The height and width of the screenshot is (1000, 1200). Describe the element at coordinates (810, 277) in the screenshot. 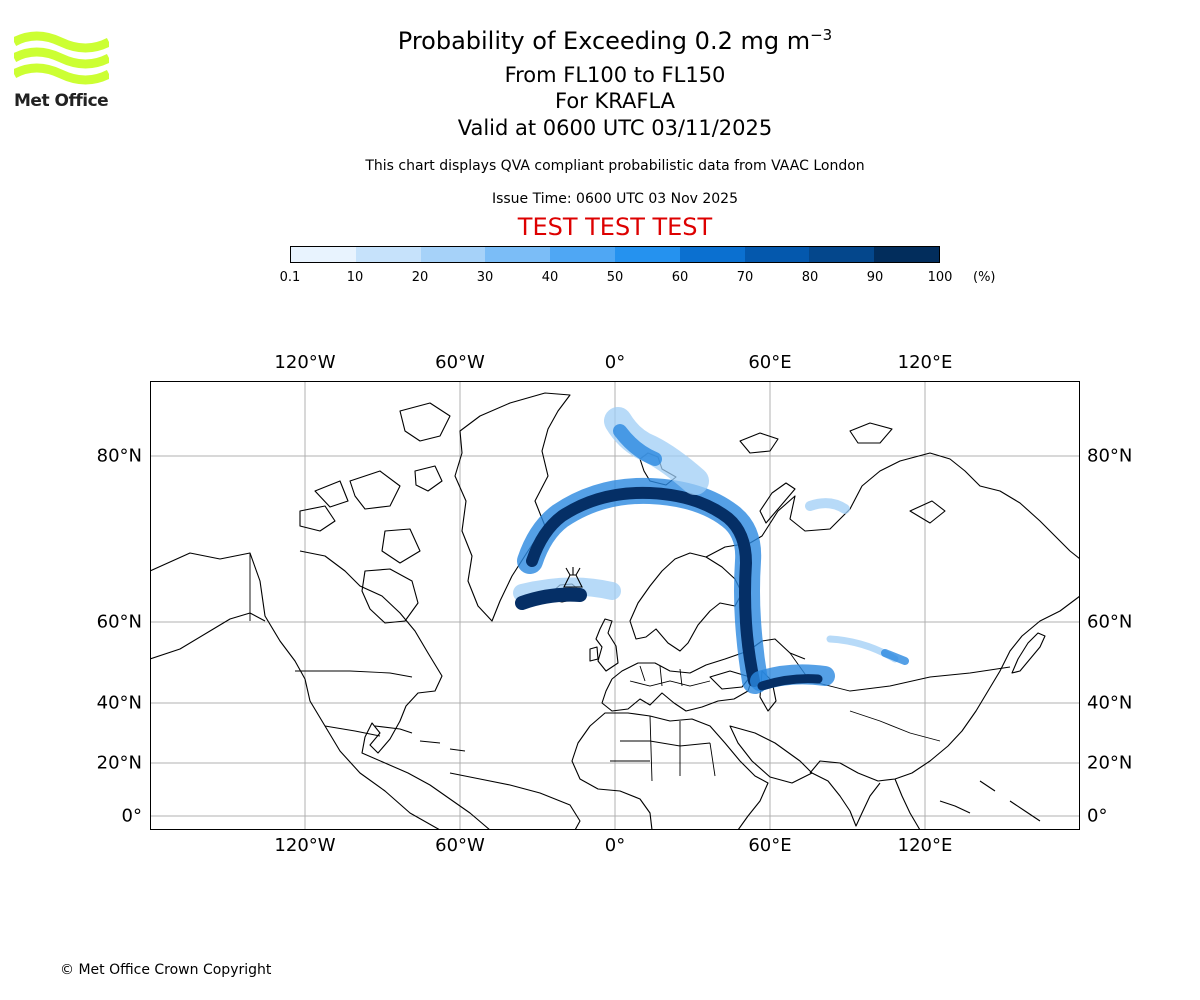

I see `colorbar-tick-80: 80` at that location.